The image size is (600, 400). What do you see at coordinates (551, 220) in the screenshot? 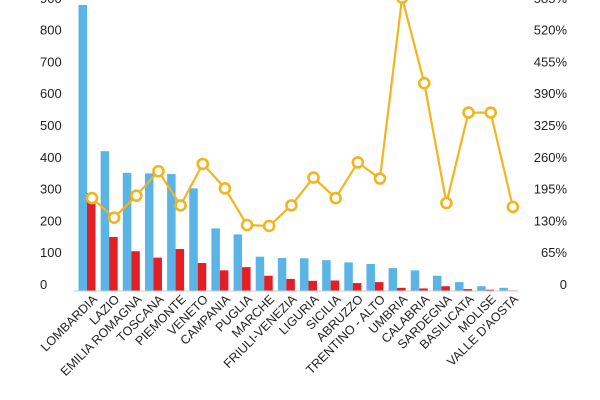
I see `right-tick-label: 130%` at bounding box center [551, 220].